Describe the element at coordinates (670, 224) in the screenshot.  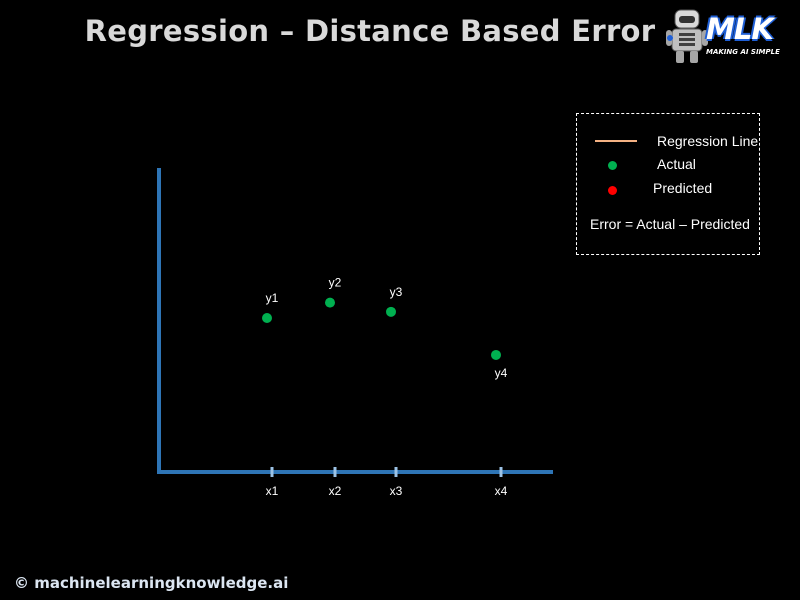
I see `error-formula: Error = Actual – Predicted` at that location.